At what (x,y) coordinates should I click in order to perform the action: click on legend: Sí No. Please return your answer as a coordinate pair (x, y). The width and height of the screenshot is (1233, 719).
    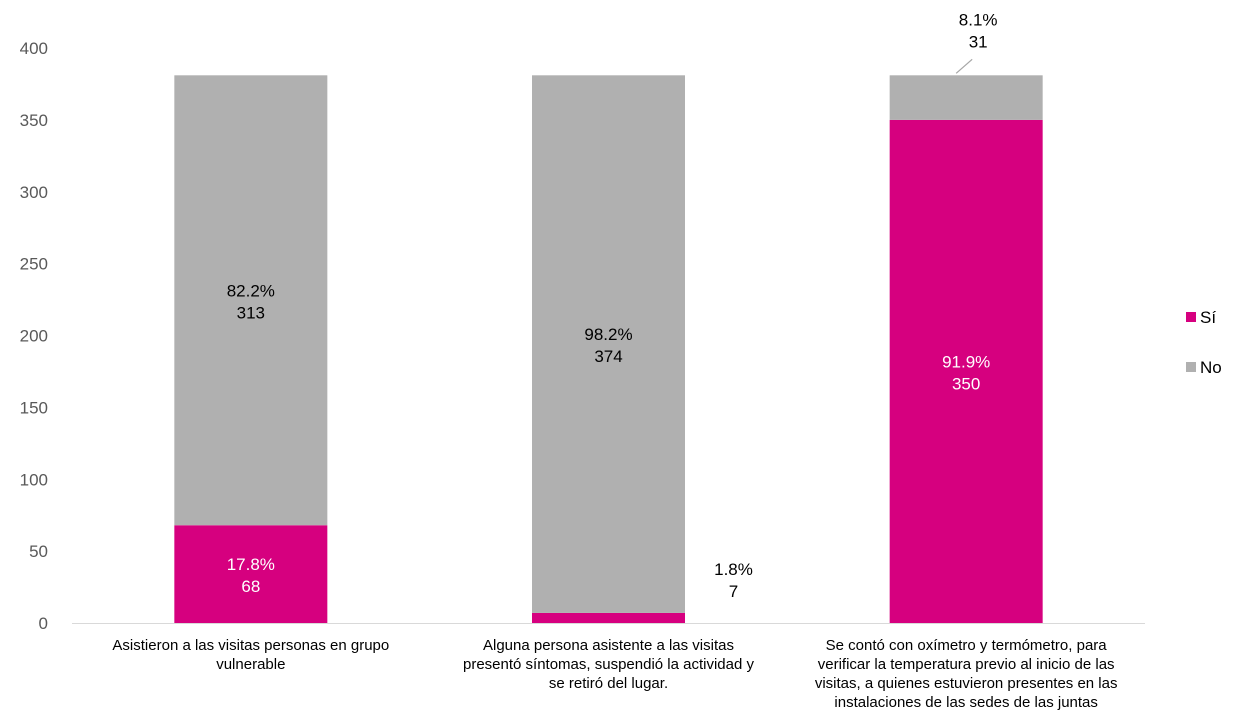
    Looking at the image, I should click on (1204, 342).